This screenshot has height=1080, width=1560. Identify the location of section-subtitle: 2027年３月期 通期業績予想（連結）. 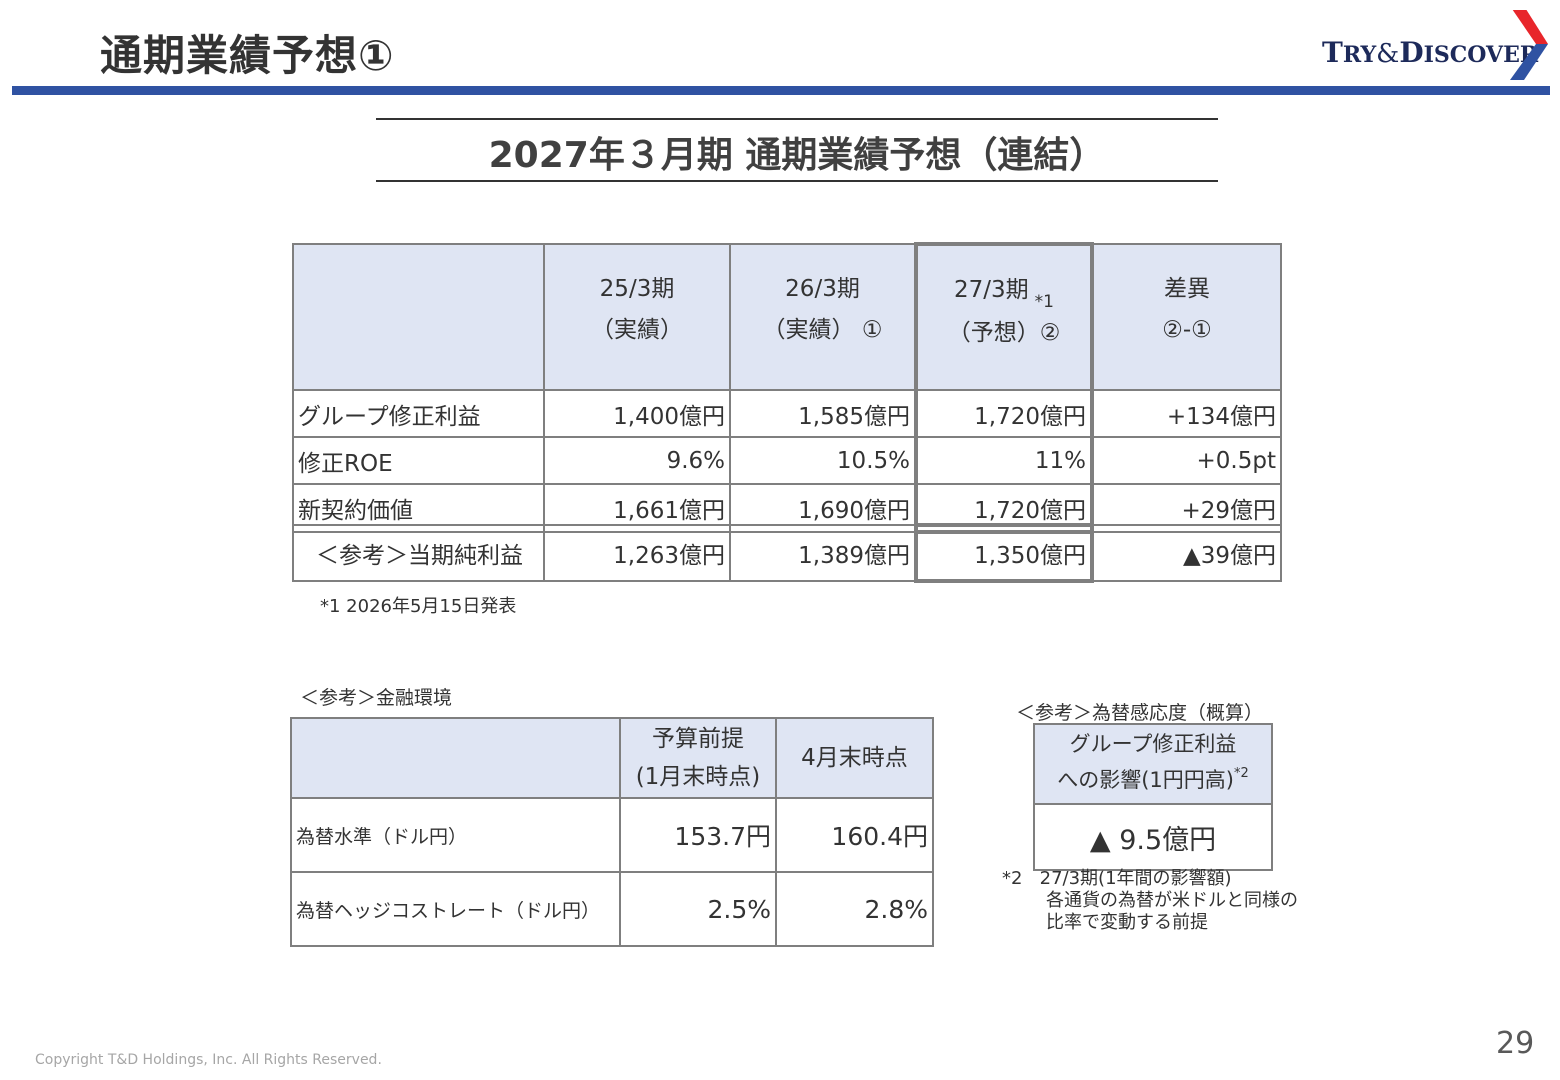
(797, 155).